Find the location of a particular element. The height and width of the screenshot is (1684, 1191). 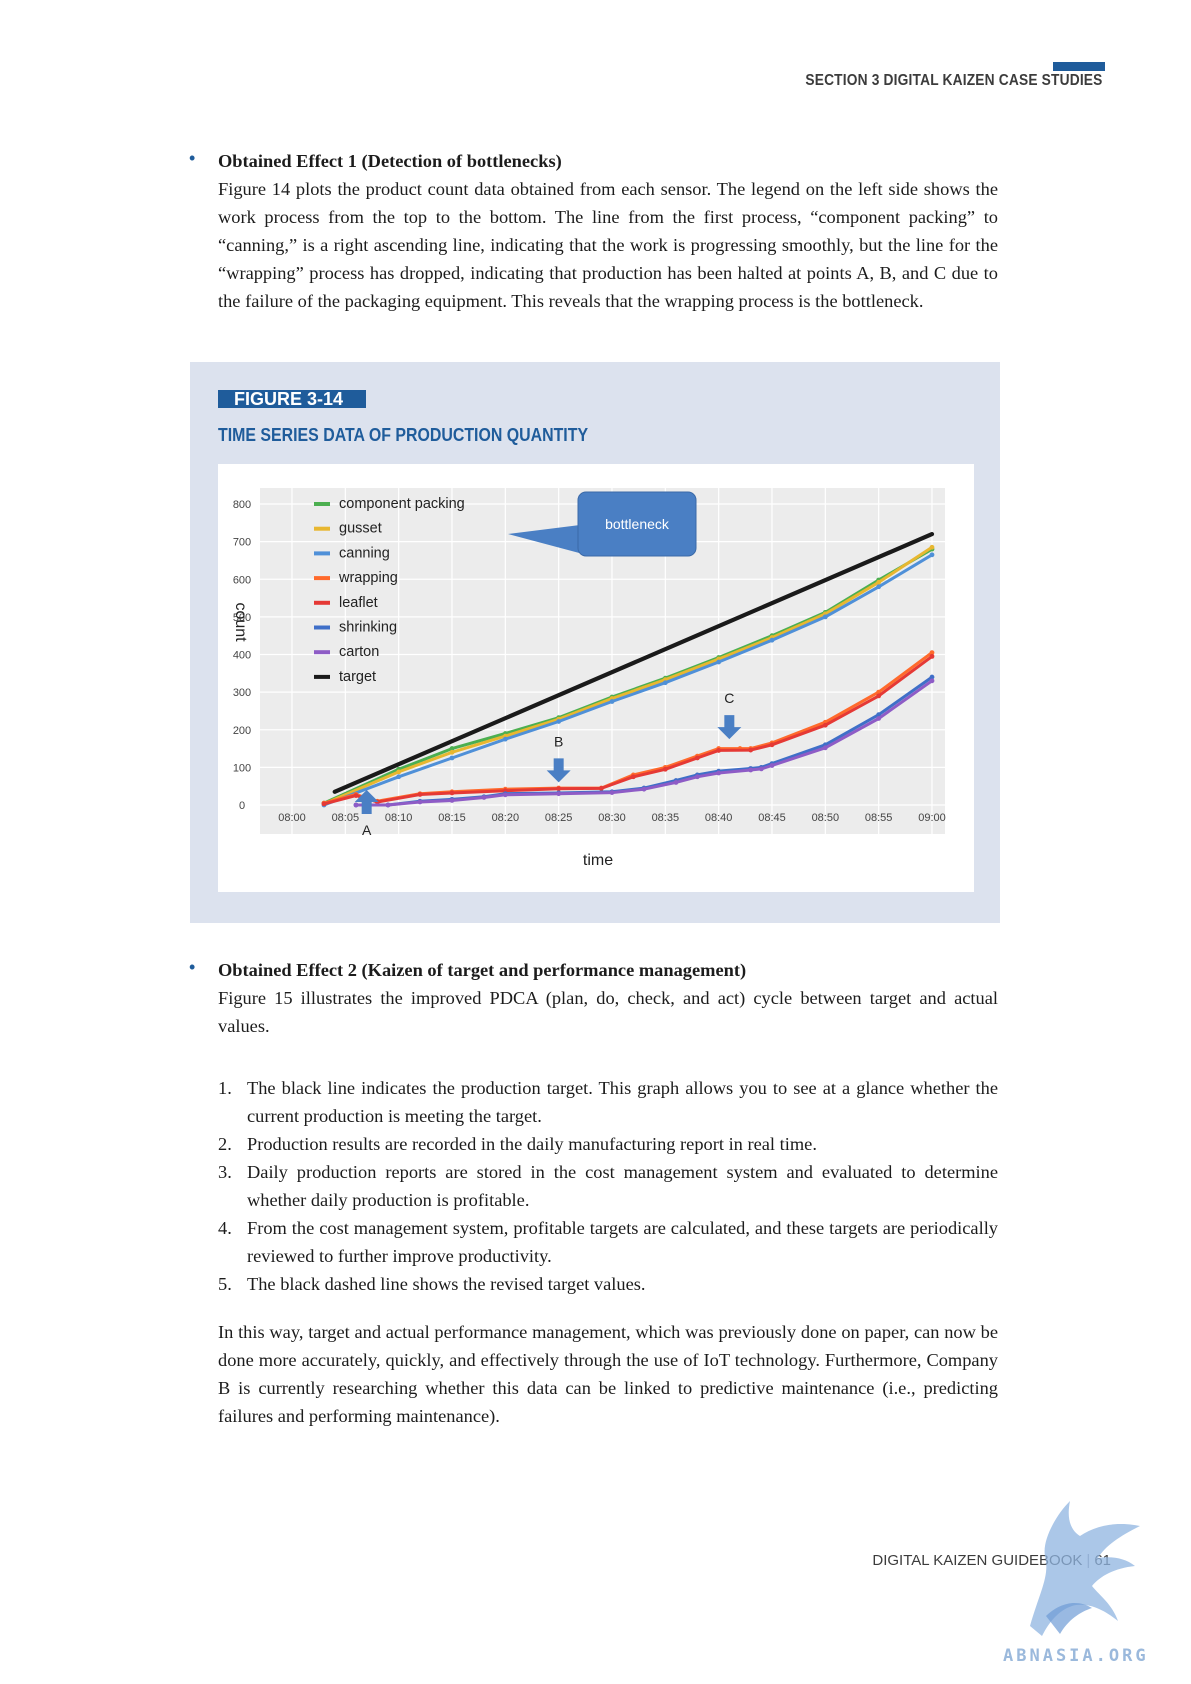

x-tick-label: 08:20 is located at coordinates (506, 818).